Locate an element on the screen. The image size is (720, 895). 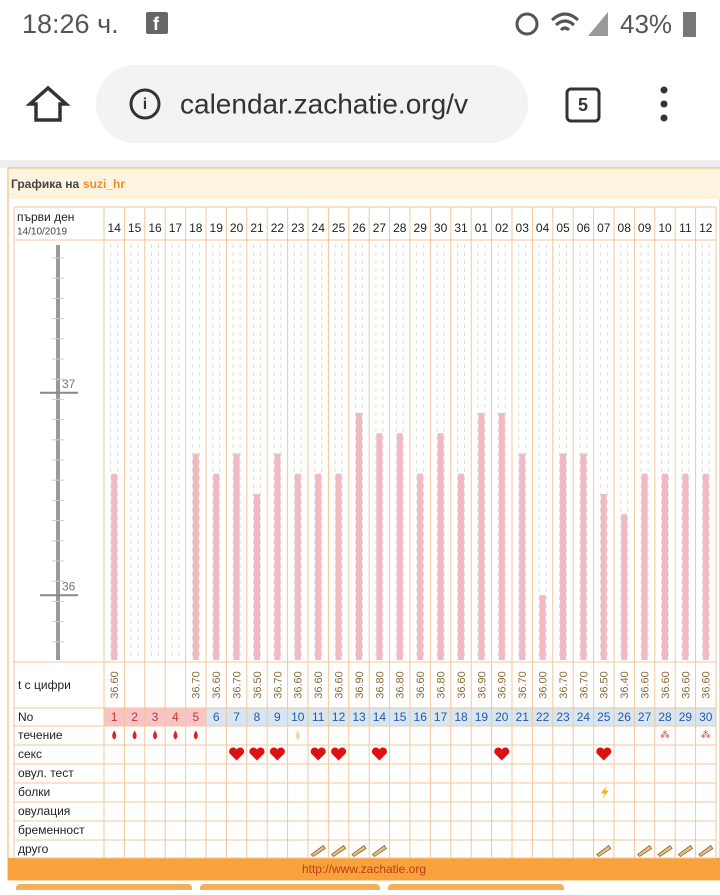
cycle-day: 10 is located at coordinates (298, 717).